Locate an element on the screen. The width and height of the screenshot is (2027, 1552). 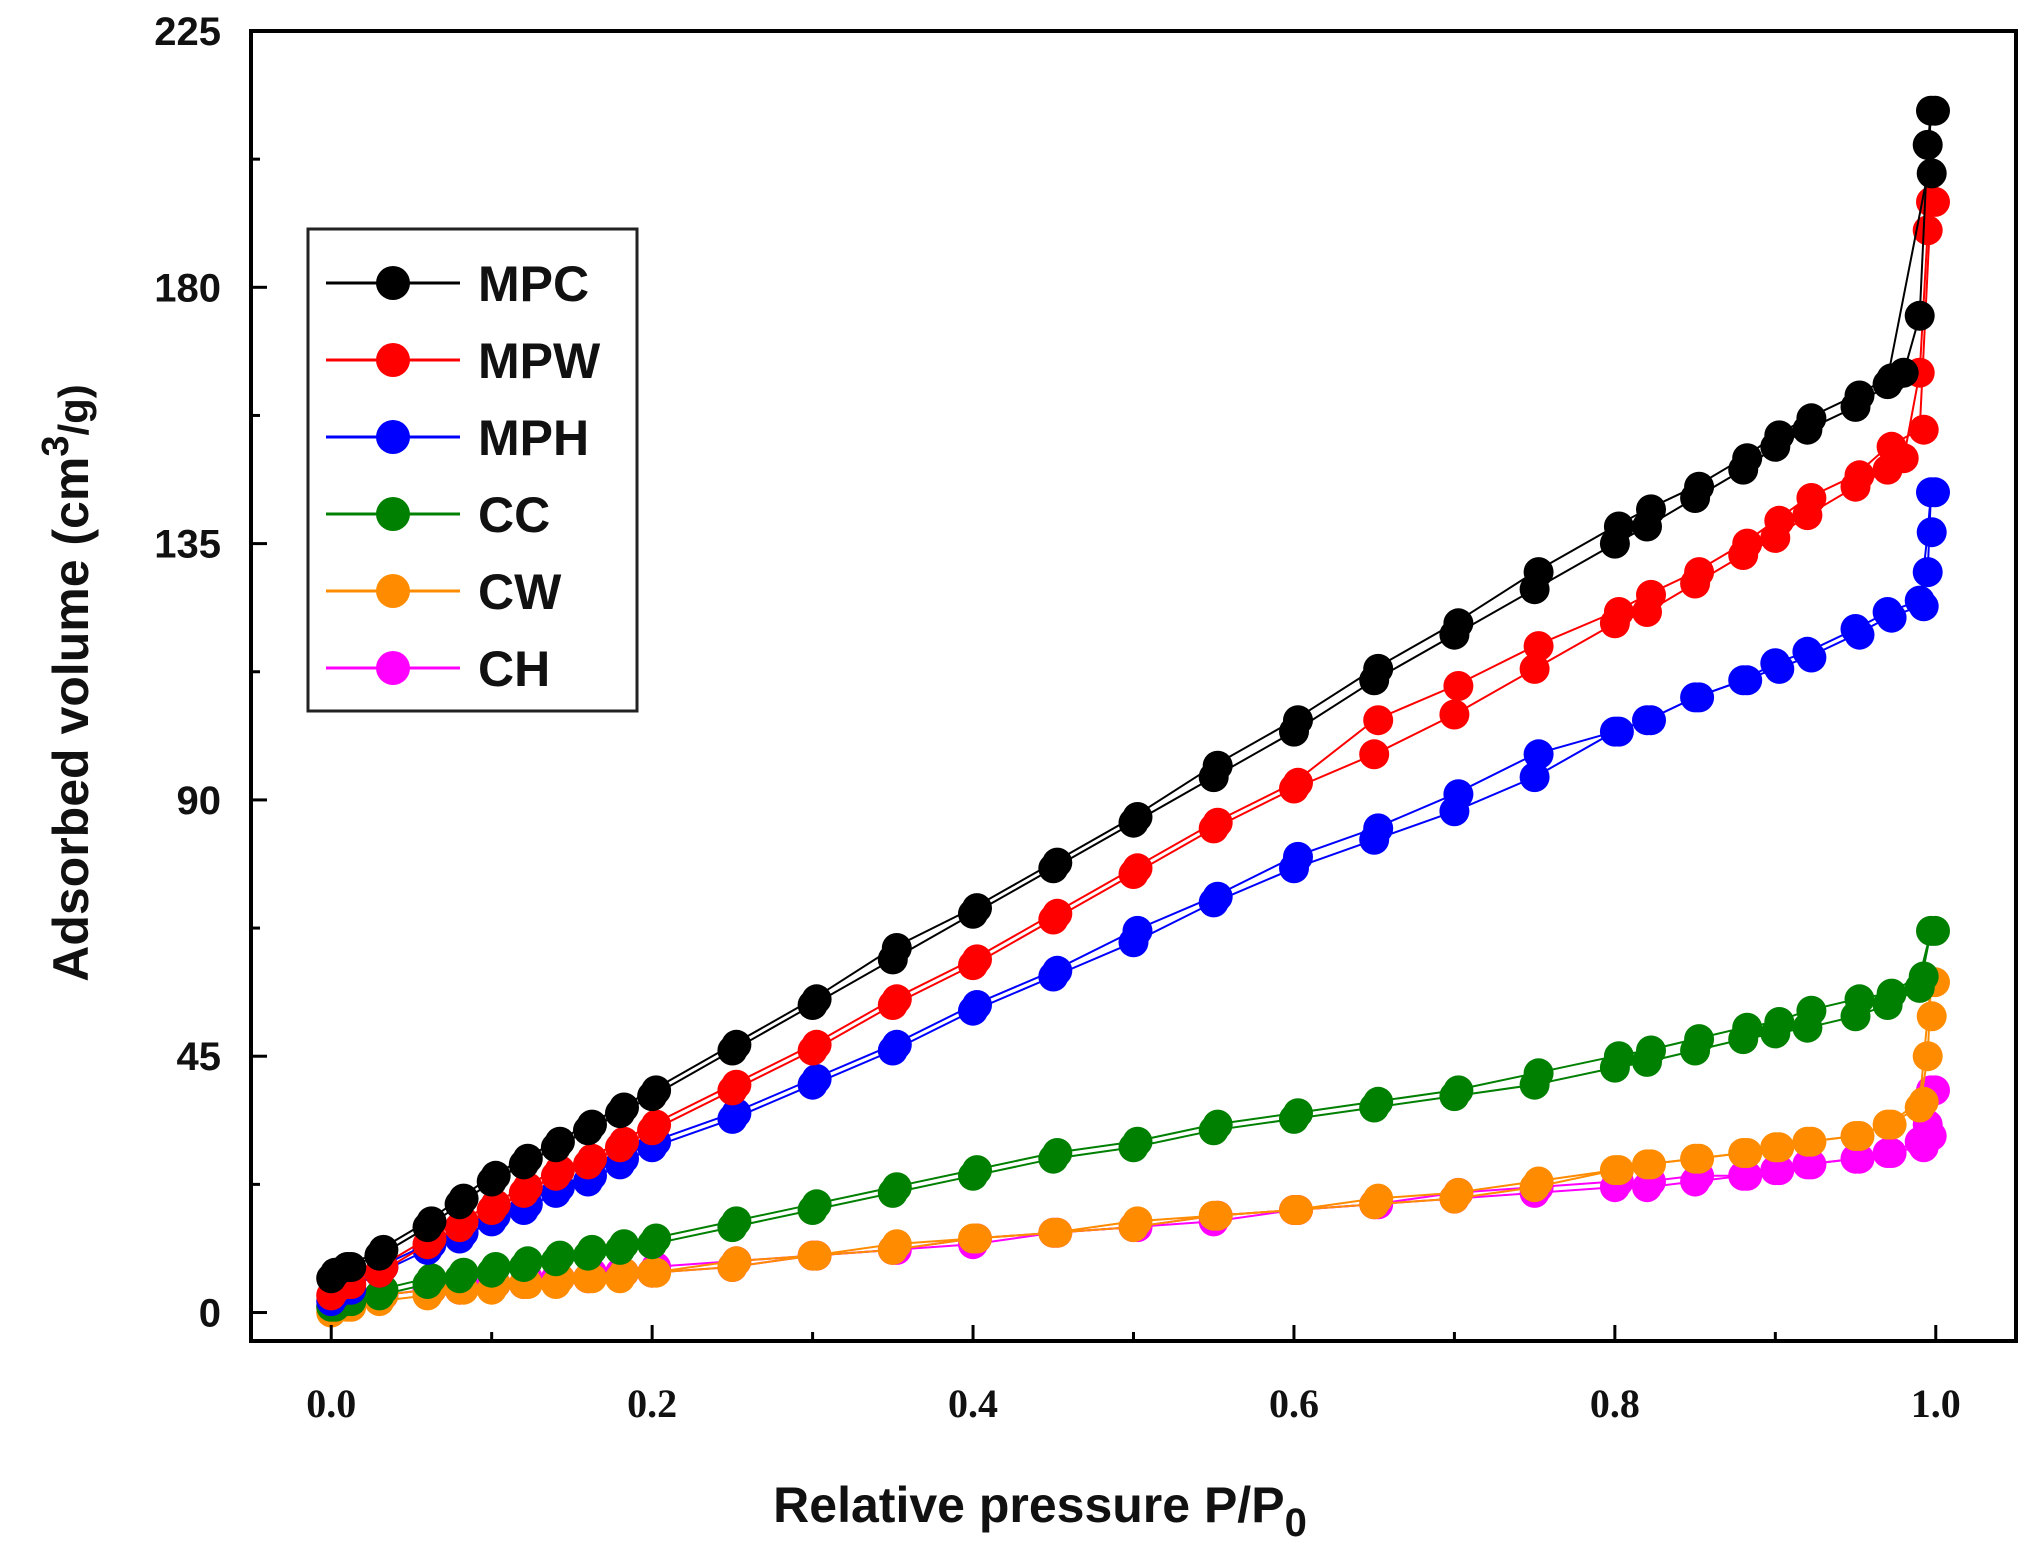
y-tick-label: 225 is located at coordinates (187, 32).